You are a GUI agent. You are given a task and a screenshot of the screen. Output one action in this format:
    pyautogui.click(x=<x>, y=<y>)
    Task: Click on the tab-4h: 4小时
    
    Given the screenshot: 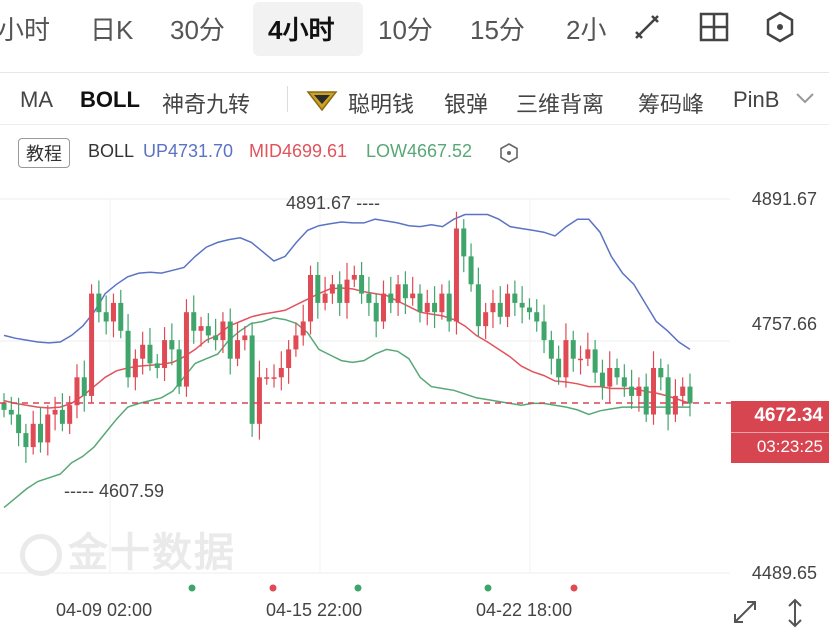 What is the action you would take?
    pyautogui.click(x=301, y=30)
    